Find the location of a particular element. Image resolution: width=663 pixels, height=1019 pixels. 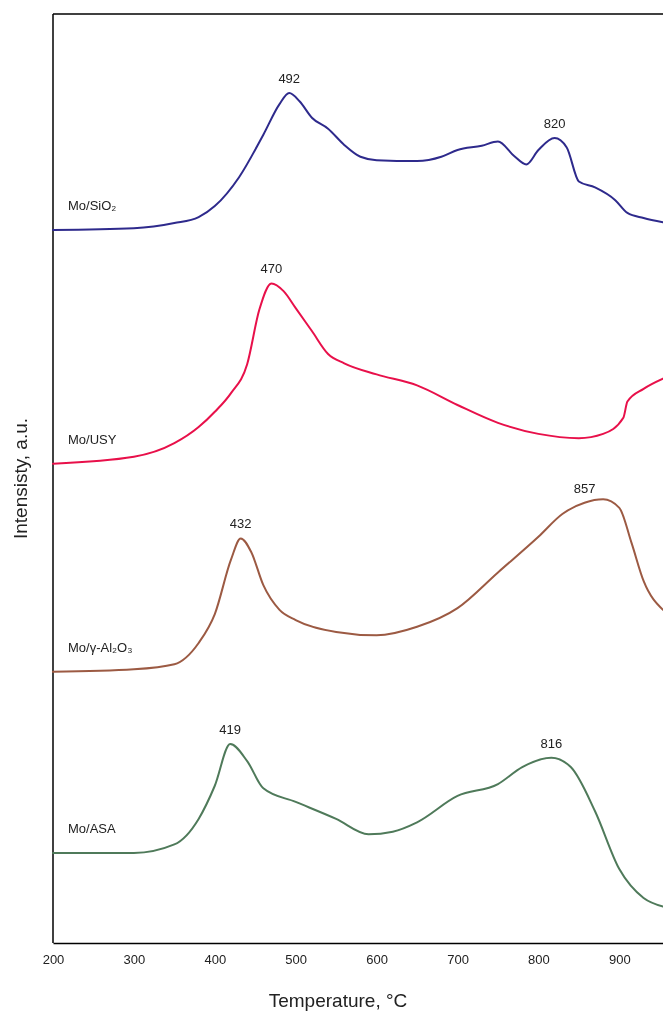

x-tick-label: 300 is located at coordinates (134, 960).